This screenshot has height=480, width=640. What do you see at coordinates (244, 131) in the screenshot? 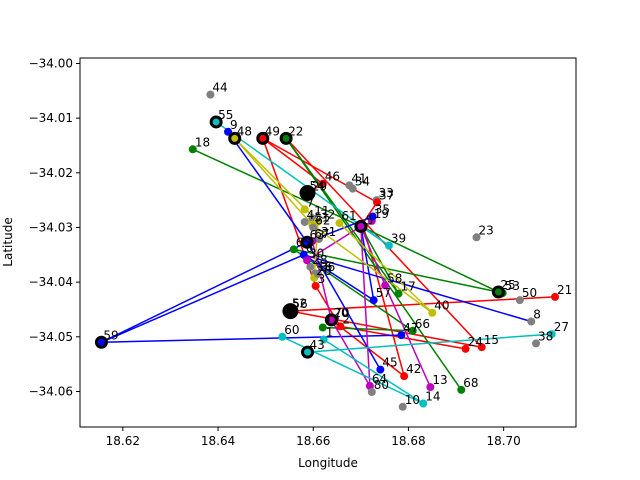
I see `point-label-48: 48` at bounding box center [244, 131].